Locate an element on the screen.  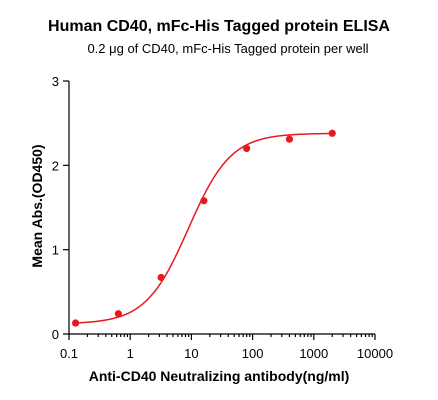
x-tick-label: 0.1 is located at coordinates (69, 353).